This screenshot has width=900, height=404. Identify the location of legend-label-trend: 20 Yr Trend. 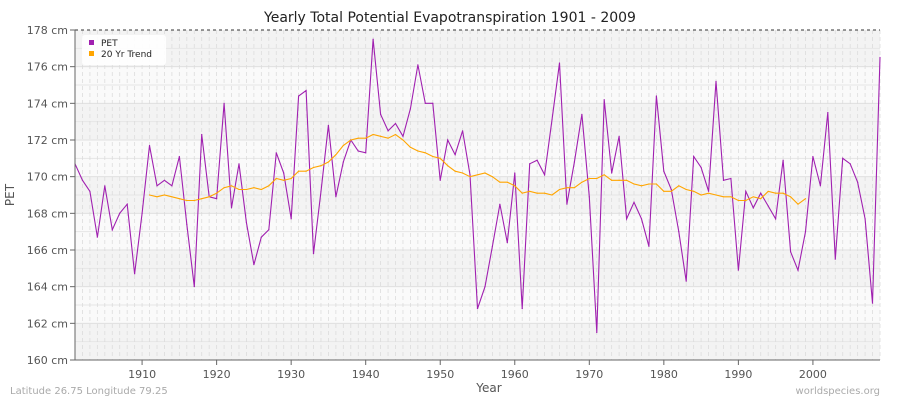
(126, 55).